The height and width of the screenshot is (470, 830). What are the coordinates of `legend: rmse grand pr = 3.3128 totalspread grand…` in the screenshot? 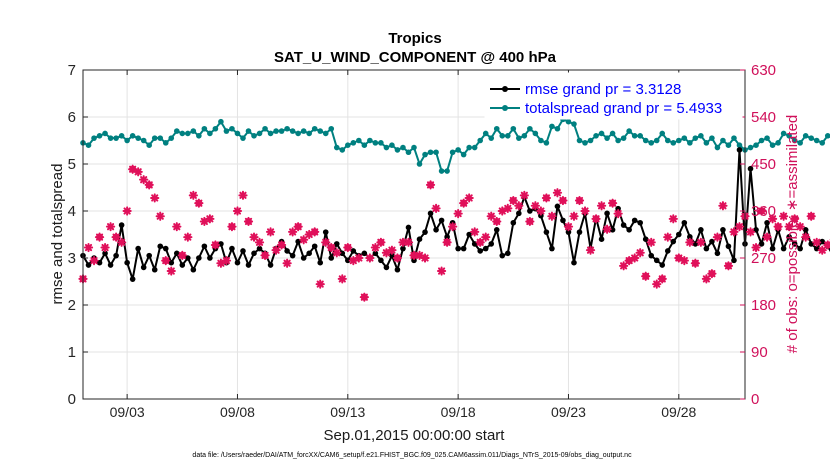 It's located at (613, 96).